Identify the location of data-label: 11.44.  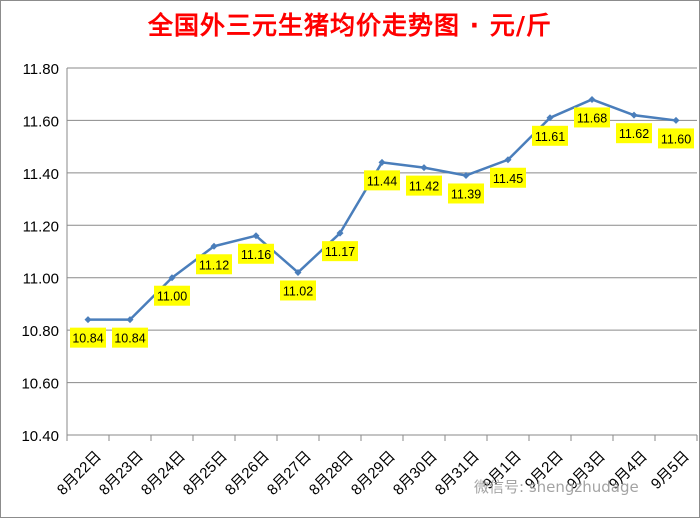
(382, 181).